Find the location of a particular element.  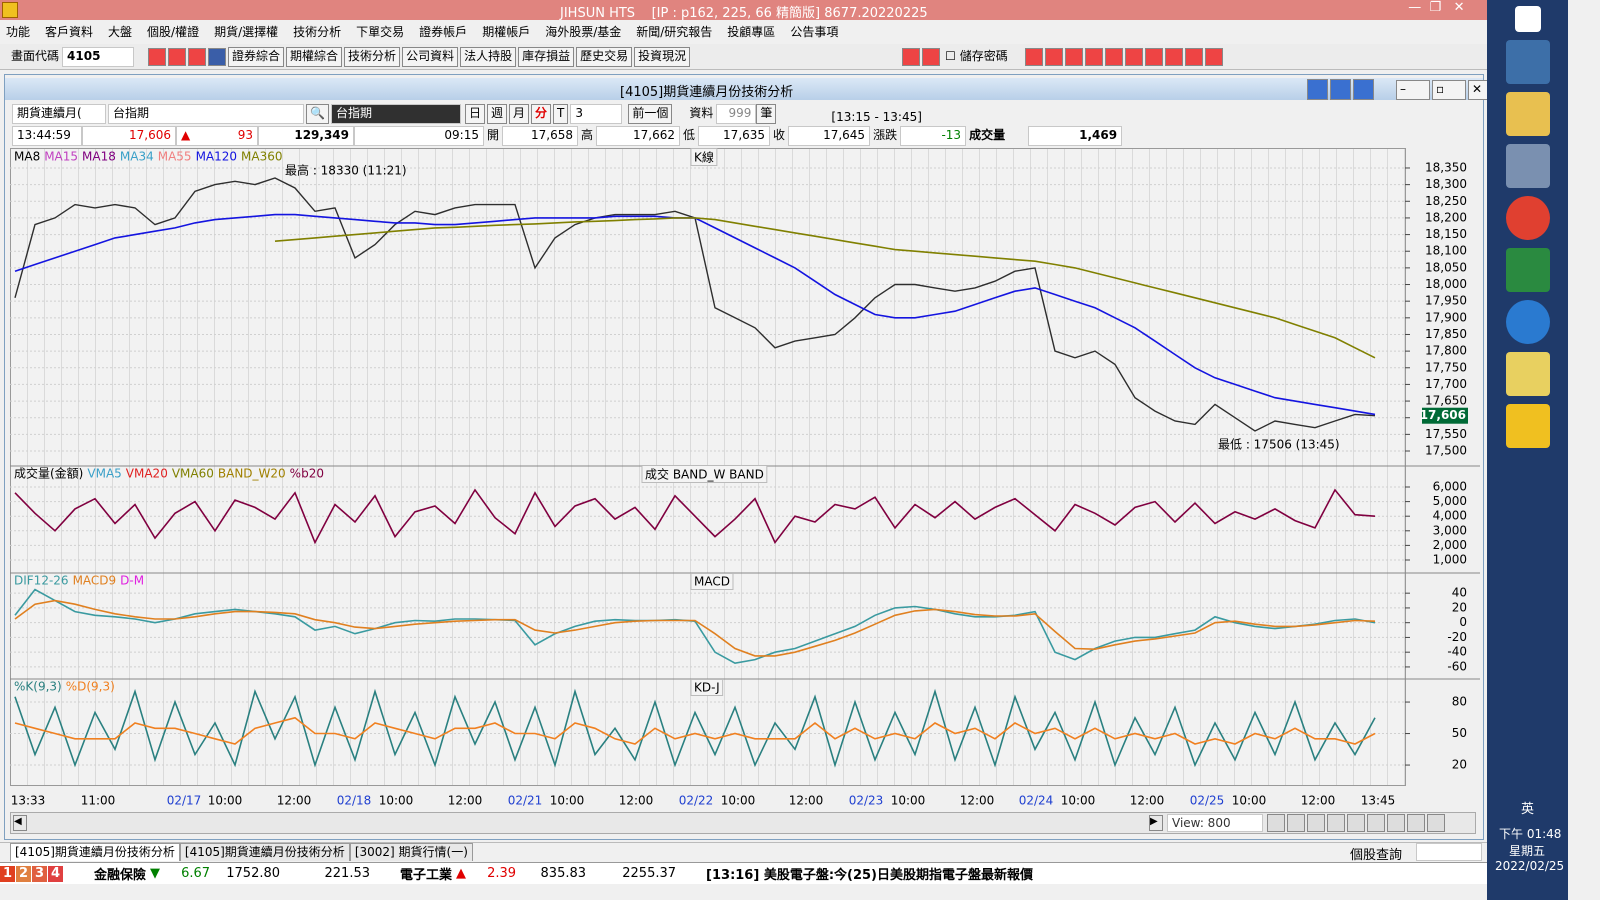

interval: 3 is located at coordinates (596, 114).